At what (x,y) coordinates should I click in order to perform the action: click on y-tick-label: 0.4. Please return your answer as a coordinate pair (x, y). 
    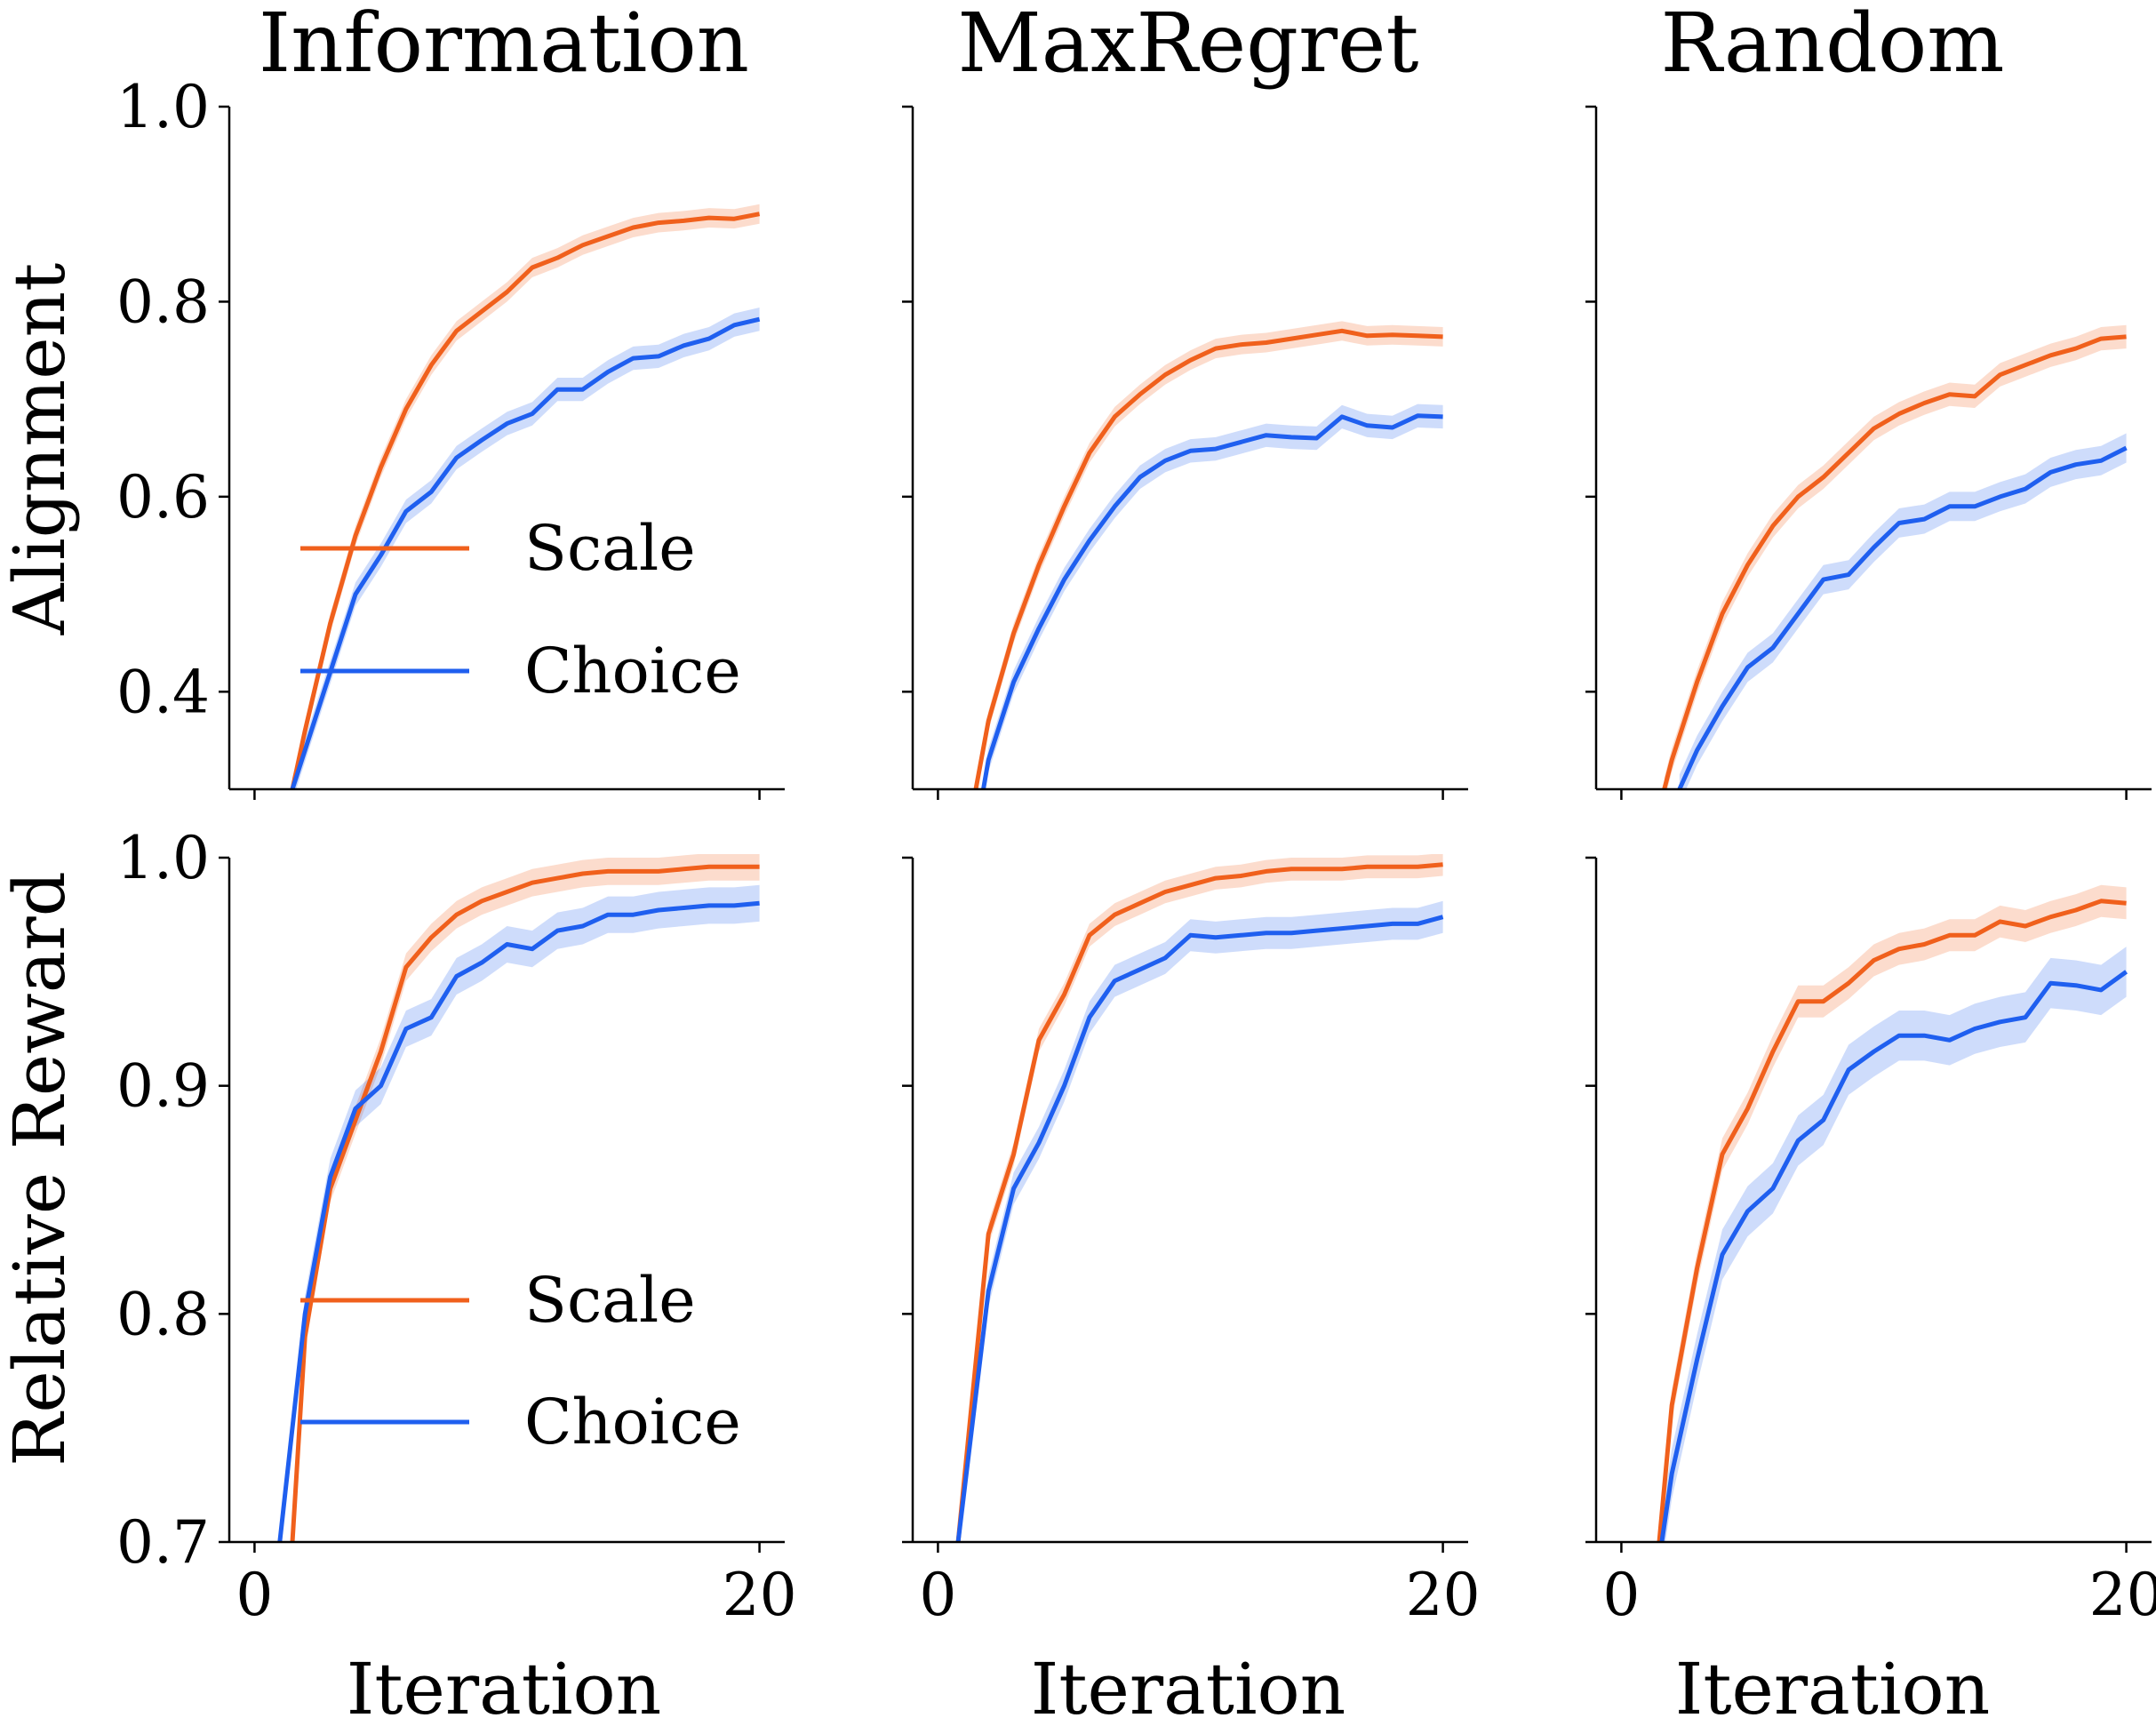
    Looking at the image, I should click on (163, 692).